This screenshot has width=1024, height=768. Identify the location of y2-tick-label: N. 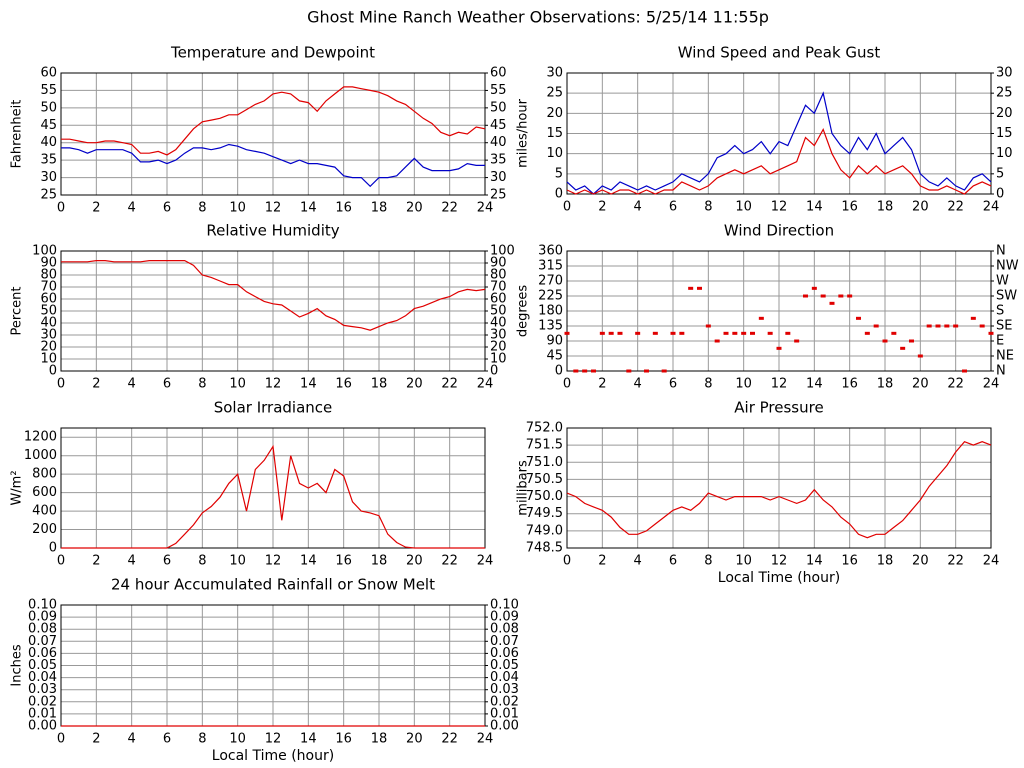
(1001, 371).